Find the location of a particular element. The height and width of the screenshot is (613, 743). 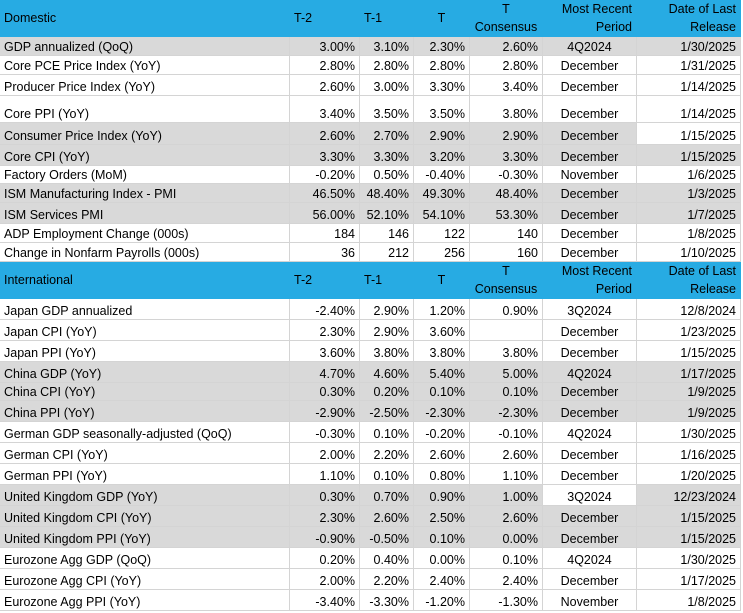

table-cell: 1/23/2025 is located at coordinates (689, 330).